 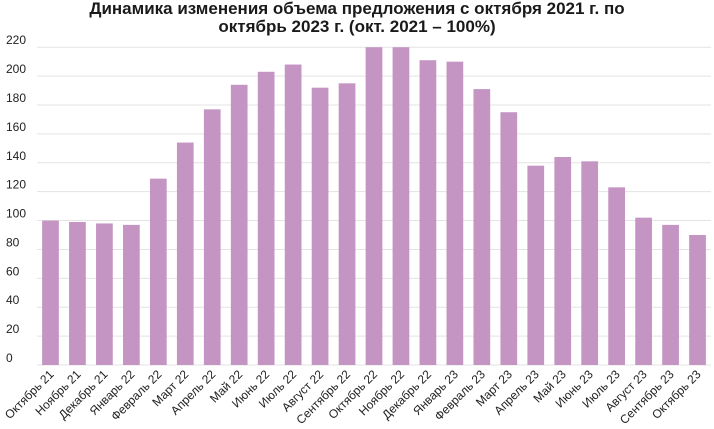 I want to click on y-tick-label: 220, so click(x=16, y=40).